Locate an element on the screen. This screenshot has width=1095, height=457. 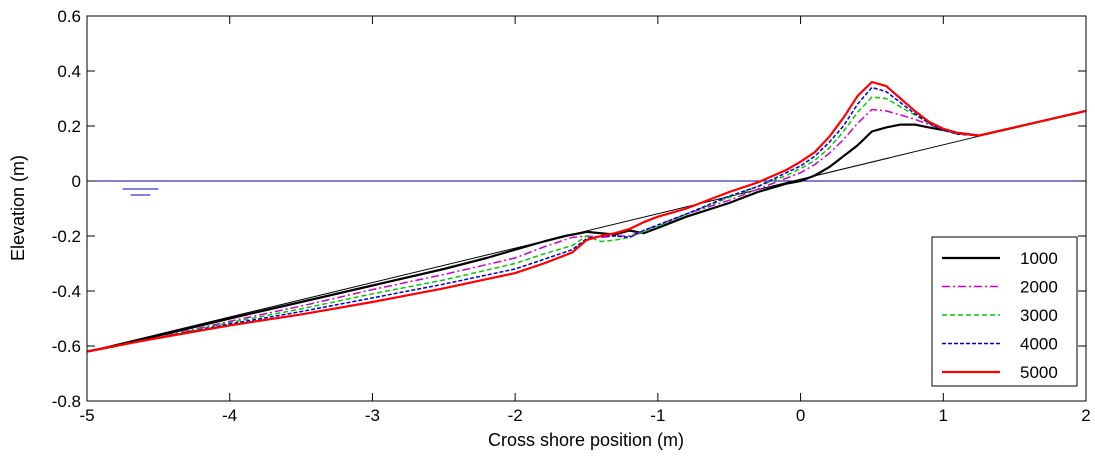
x-tick-label: -3 is located at coordinates (372, 415).